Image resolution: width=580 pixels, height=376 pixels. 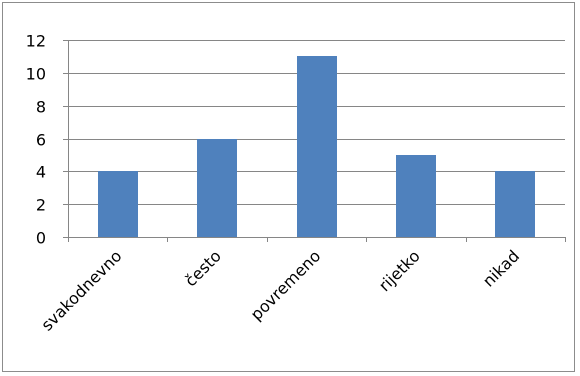 I want to click on y-tick-label: 2, so click(x=41, y=205).